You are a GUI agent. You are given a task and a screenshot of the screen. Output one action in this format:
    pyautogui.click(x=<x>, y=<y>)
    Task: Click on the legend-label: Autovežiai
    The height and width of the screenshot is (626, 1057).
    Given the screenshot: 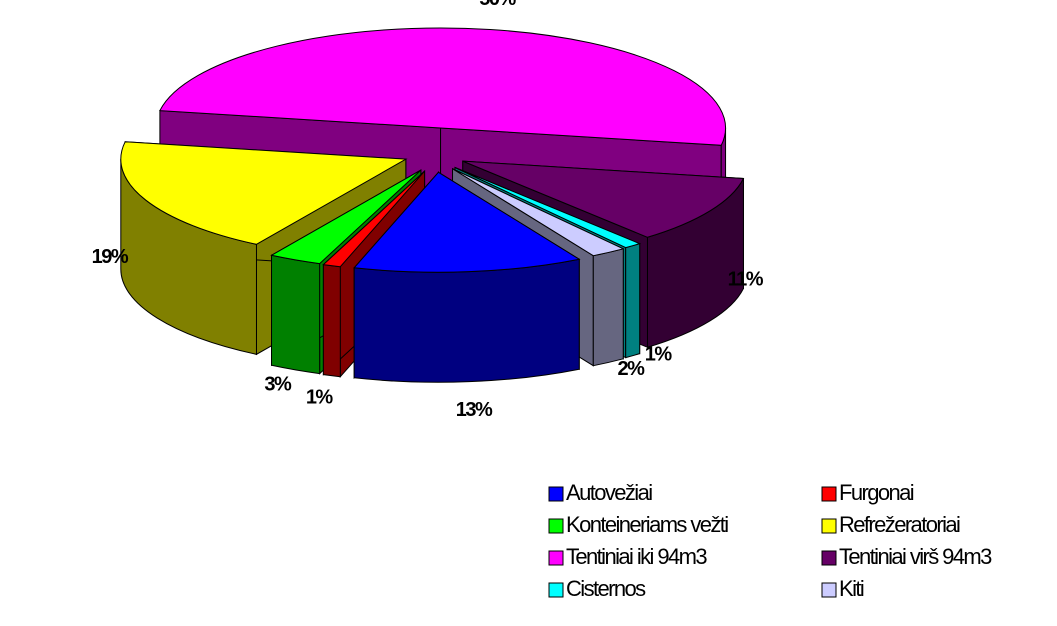 What is the action you would take?
    pyautogui.click(x=609, y=492)
    